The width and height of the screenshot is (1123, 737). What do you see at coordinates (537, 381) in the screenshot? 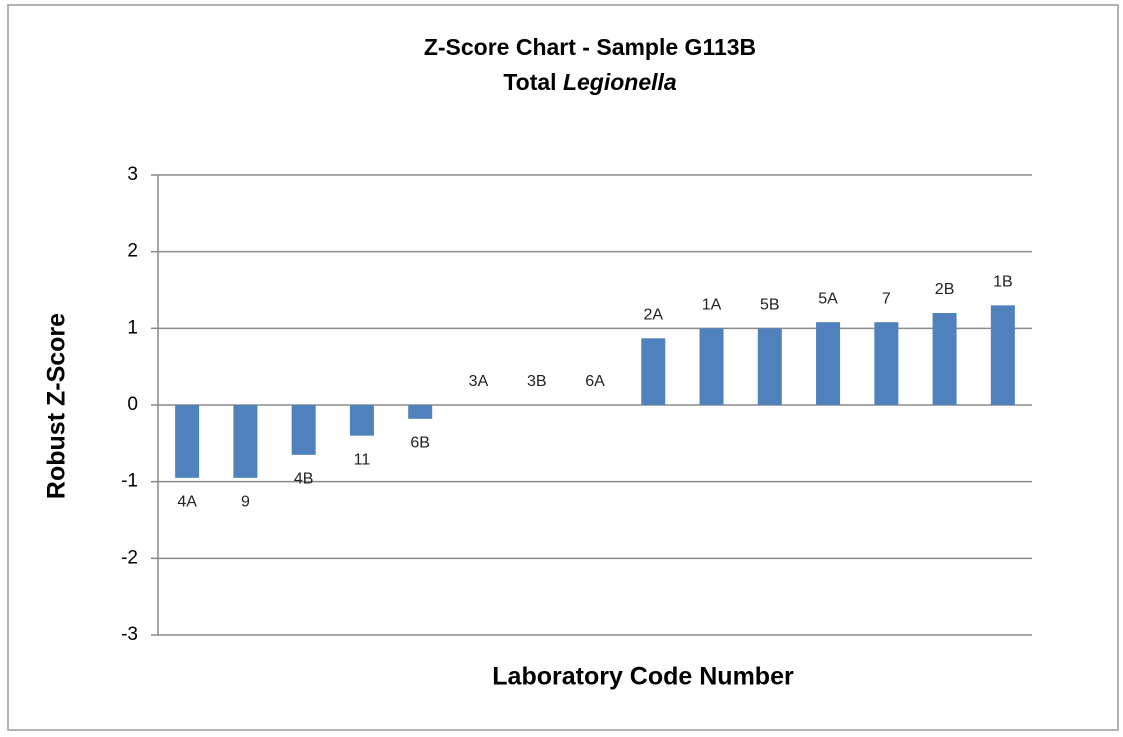
I see `bar-category-label: 3B` at bounding box center [537, 381].